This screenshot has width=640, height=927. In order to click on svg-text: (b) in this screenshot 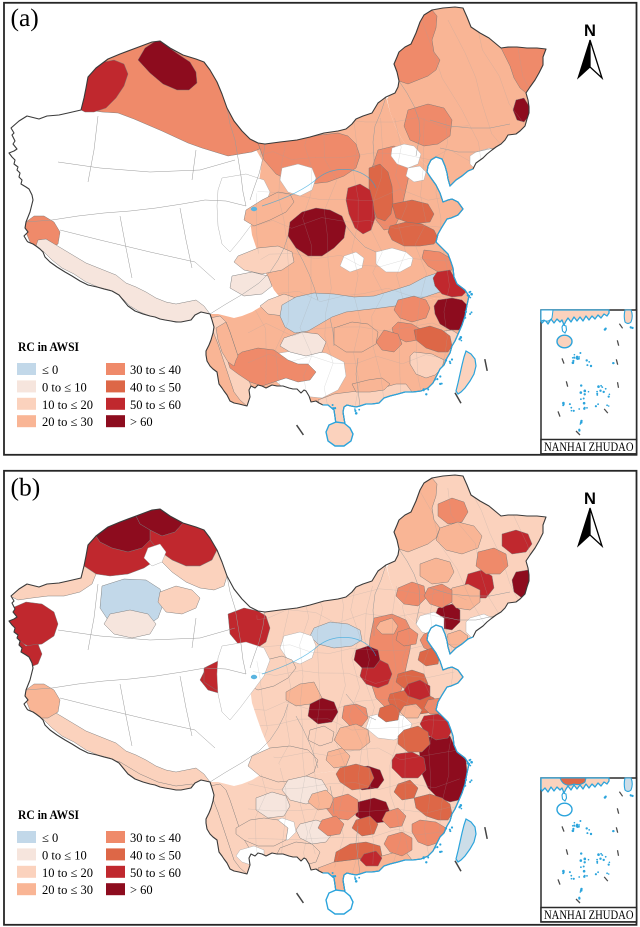, I will do `click(26, 487)`.